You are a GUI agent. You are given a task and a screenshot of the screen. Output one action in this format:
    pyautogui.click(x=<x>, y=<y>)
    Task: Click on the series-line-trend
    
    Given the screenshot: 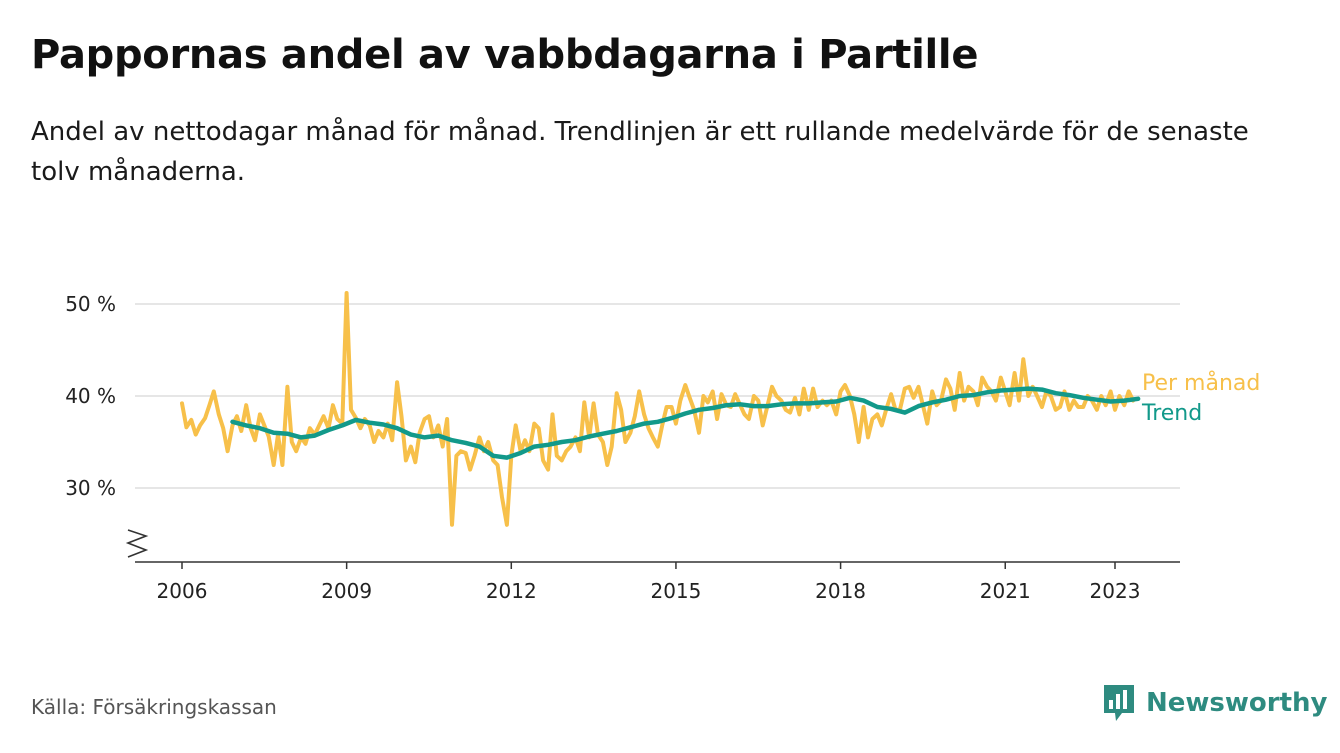 What is the action you would take?
    pyautogui.click(x=685, y=423)
    